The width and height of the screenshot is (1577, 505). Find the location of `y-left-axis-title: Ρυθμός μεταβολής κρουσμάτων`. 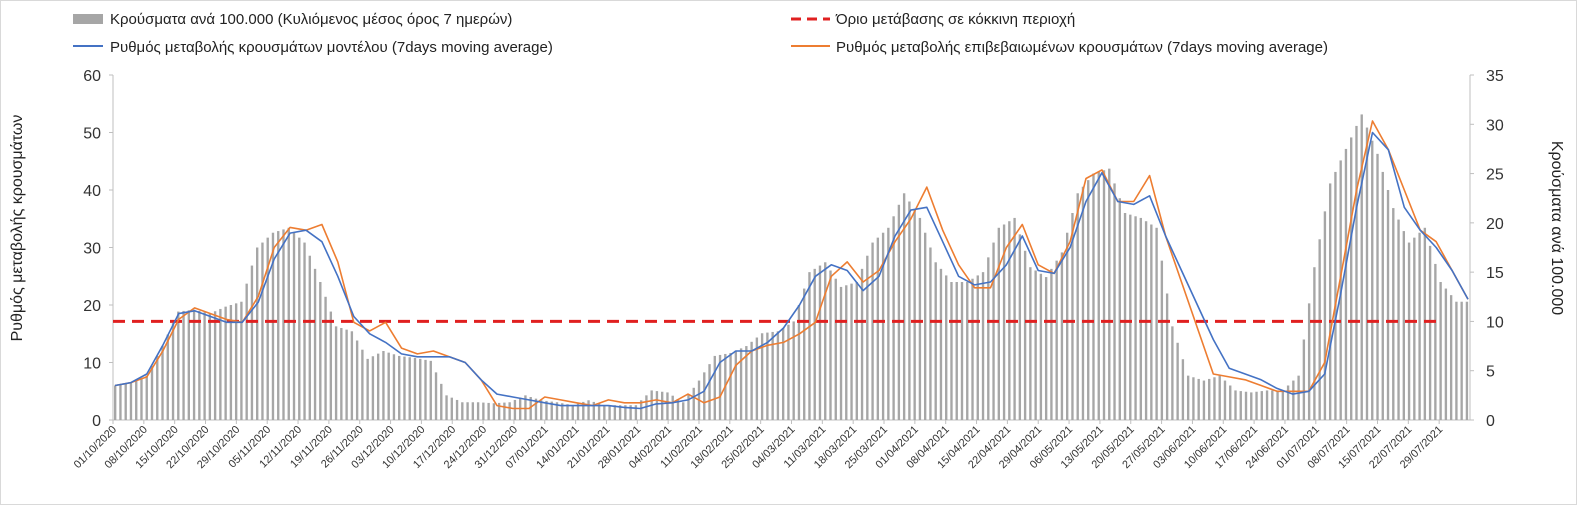

y-left-axis-title: Ρυθμός μεταβολής κρουσμάτων is located at coordinates (17, 228).